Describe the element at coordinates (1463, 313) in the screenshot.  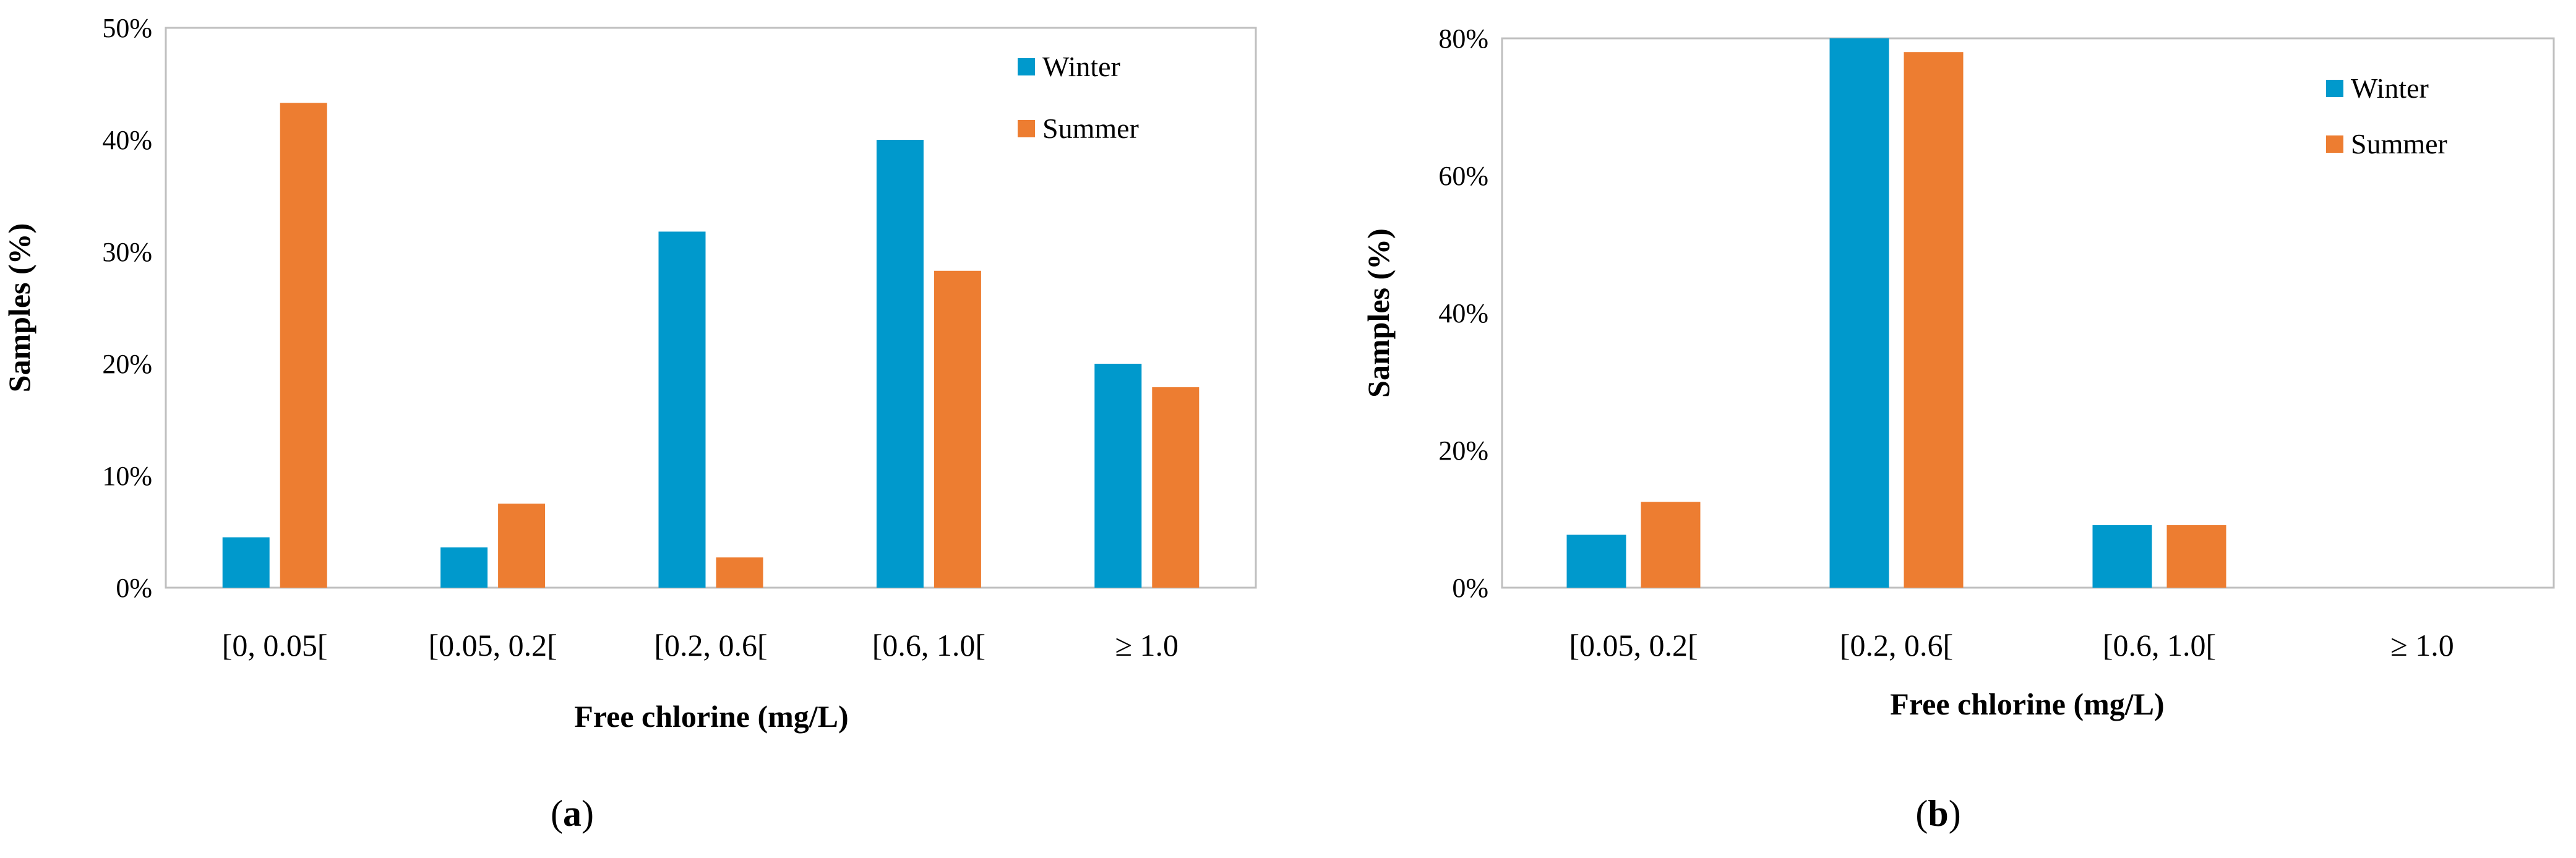
I see `panel-b-y-tick-label: 40%` at that location.